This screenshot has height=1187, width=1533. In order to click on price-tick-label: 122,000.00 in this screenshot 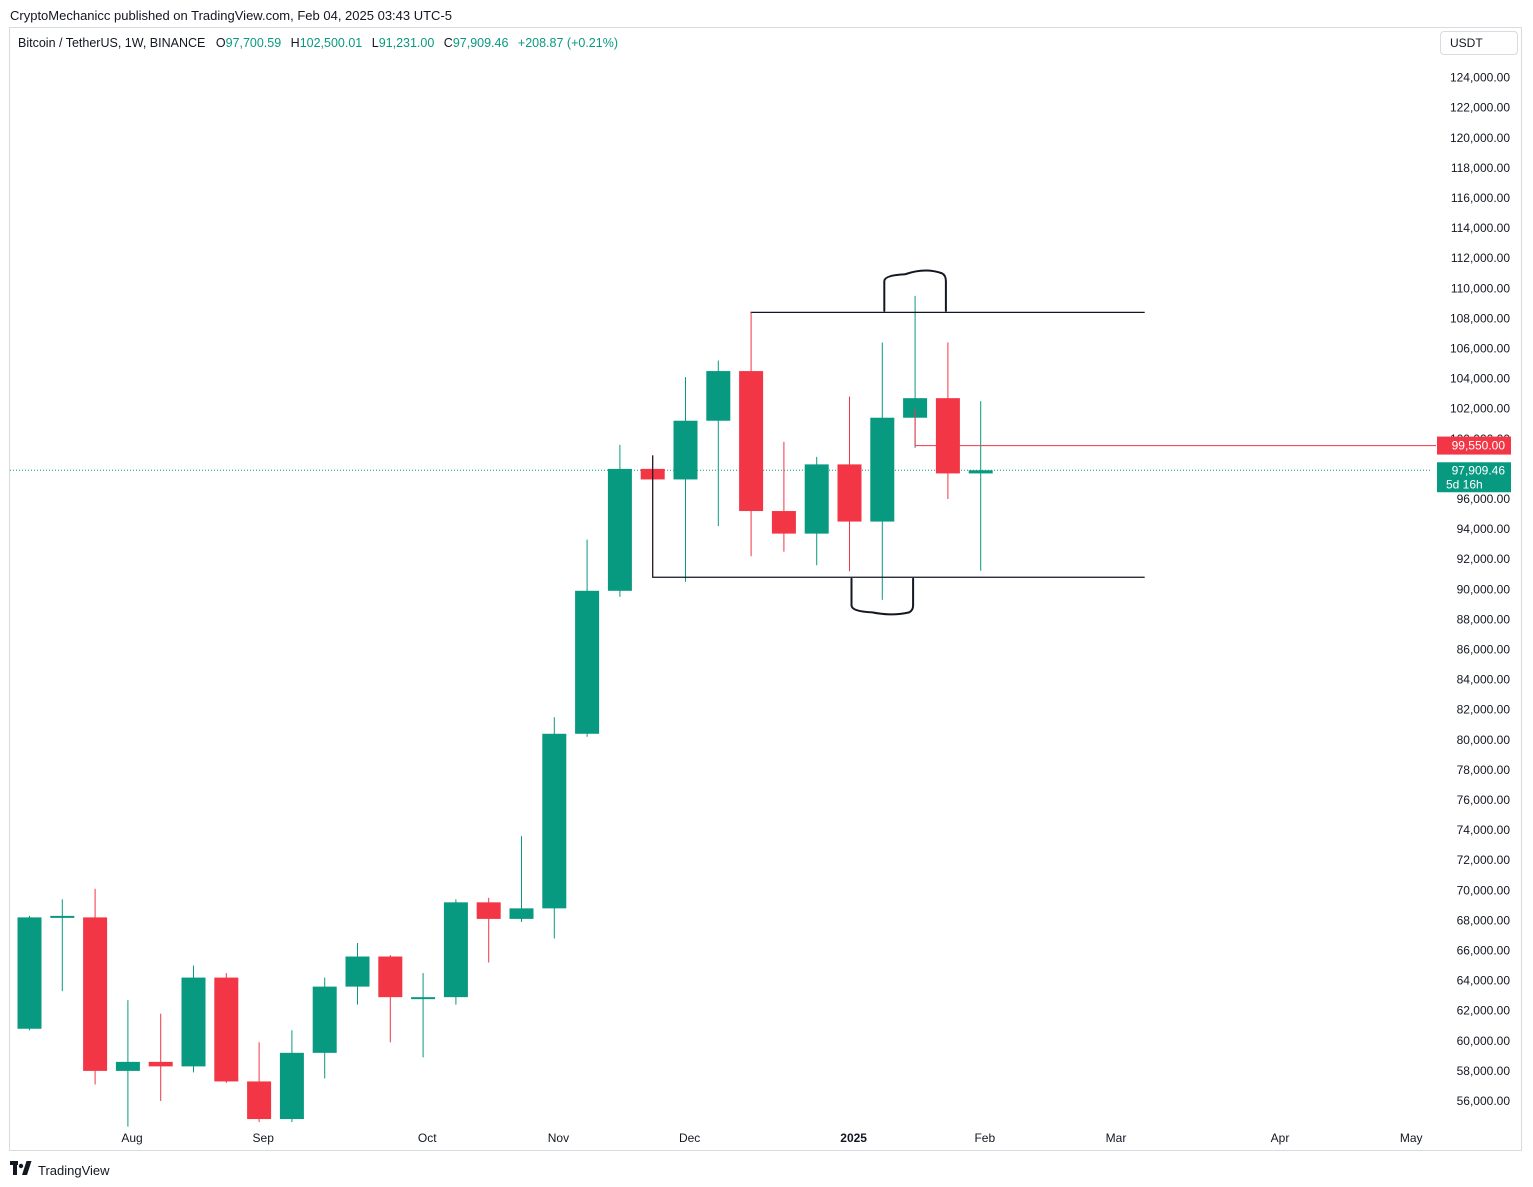, I will do `click(1480, 108)`.